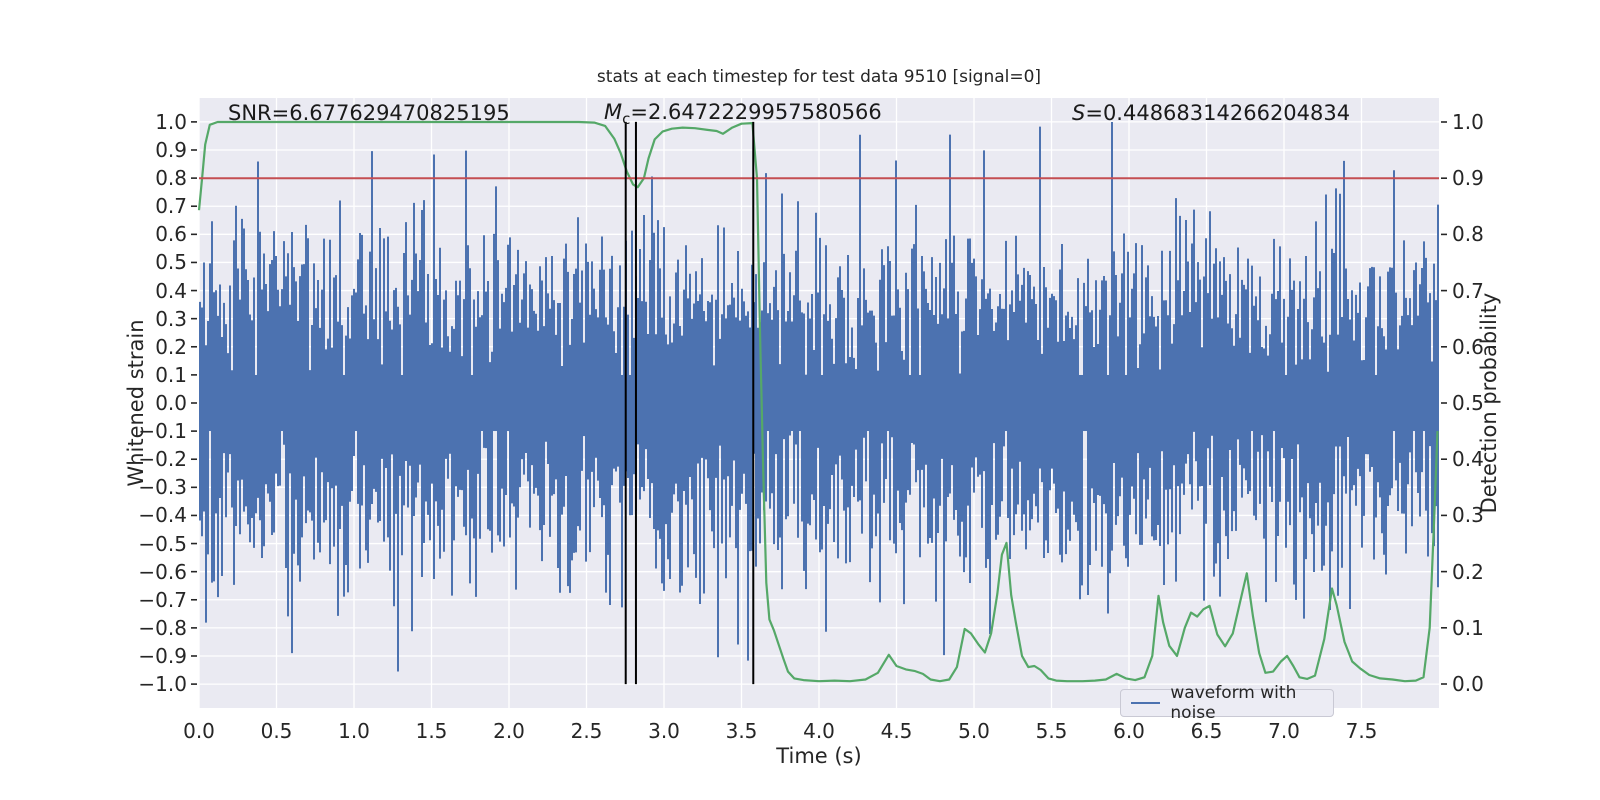 The image size is (1600, 800). I want to click on legend-line-sample, so click(1146, 703).